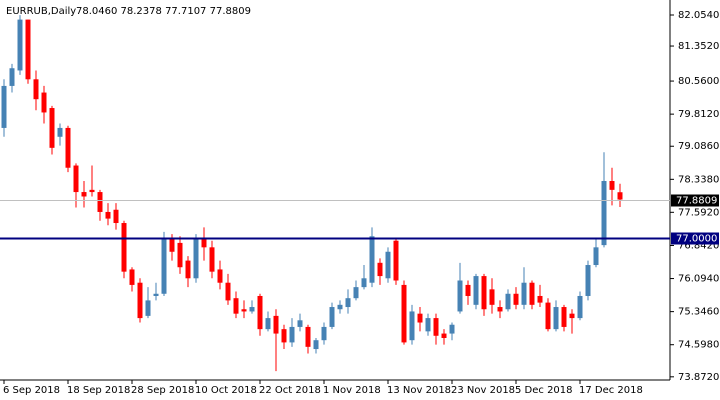  Describe the element at coordinates (544, 390) in the screenshot. I see `x-tick-label: 5 Dec 2018` at that location.